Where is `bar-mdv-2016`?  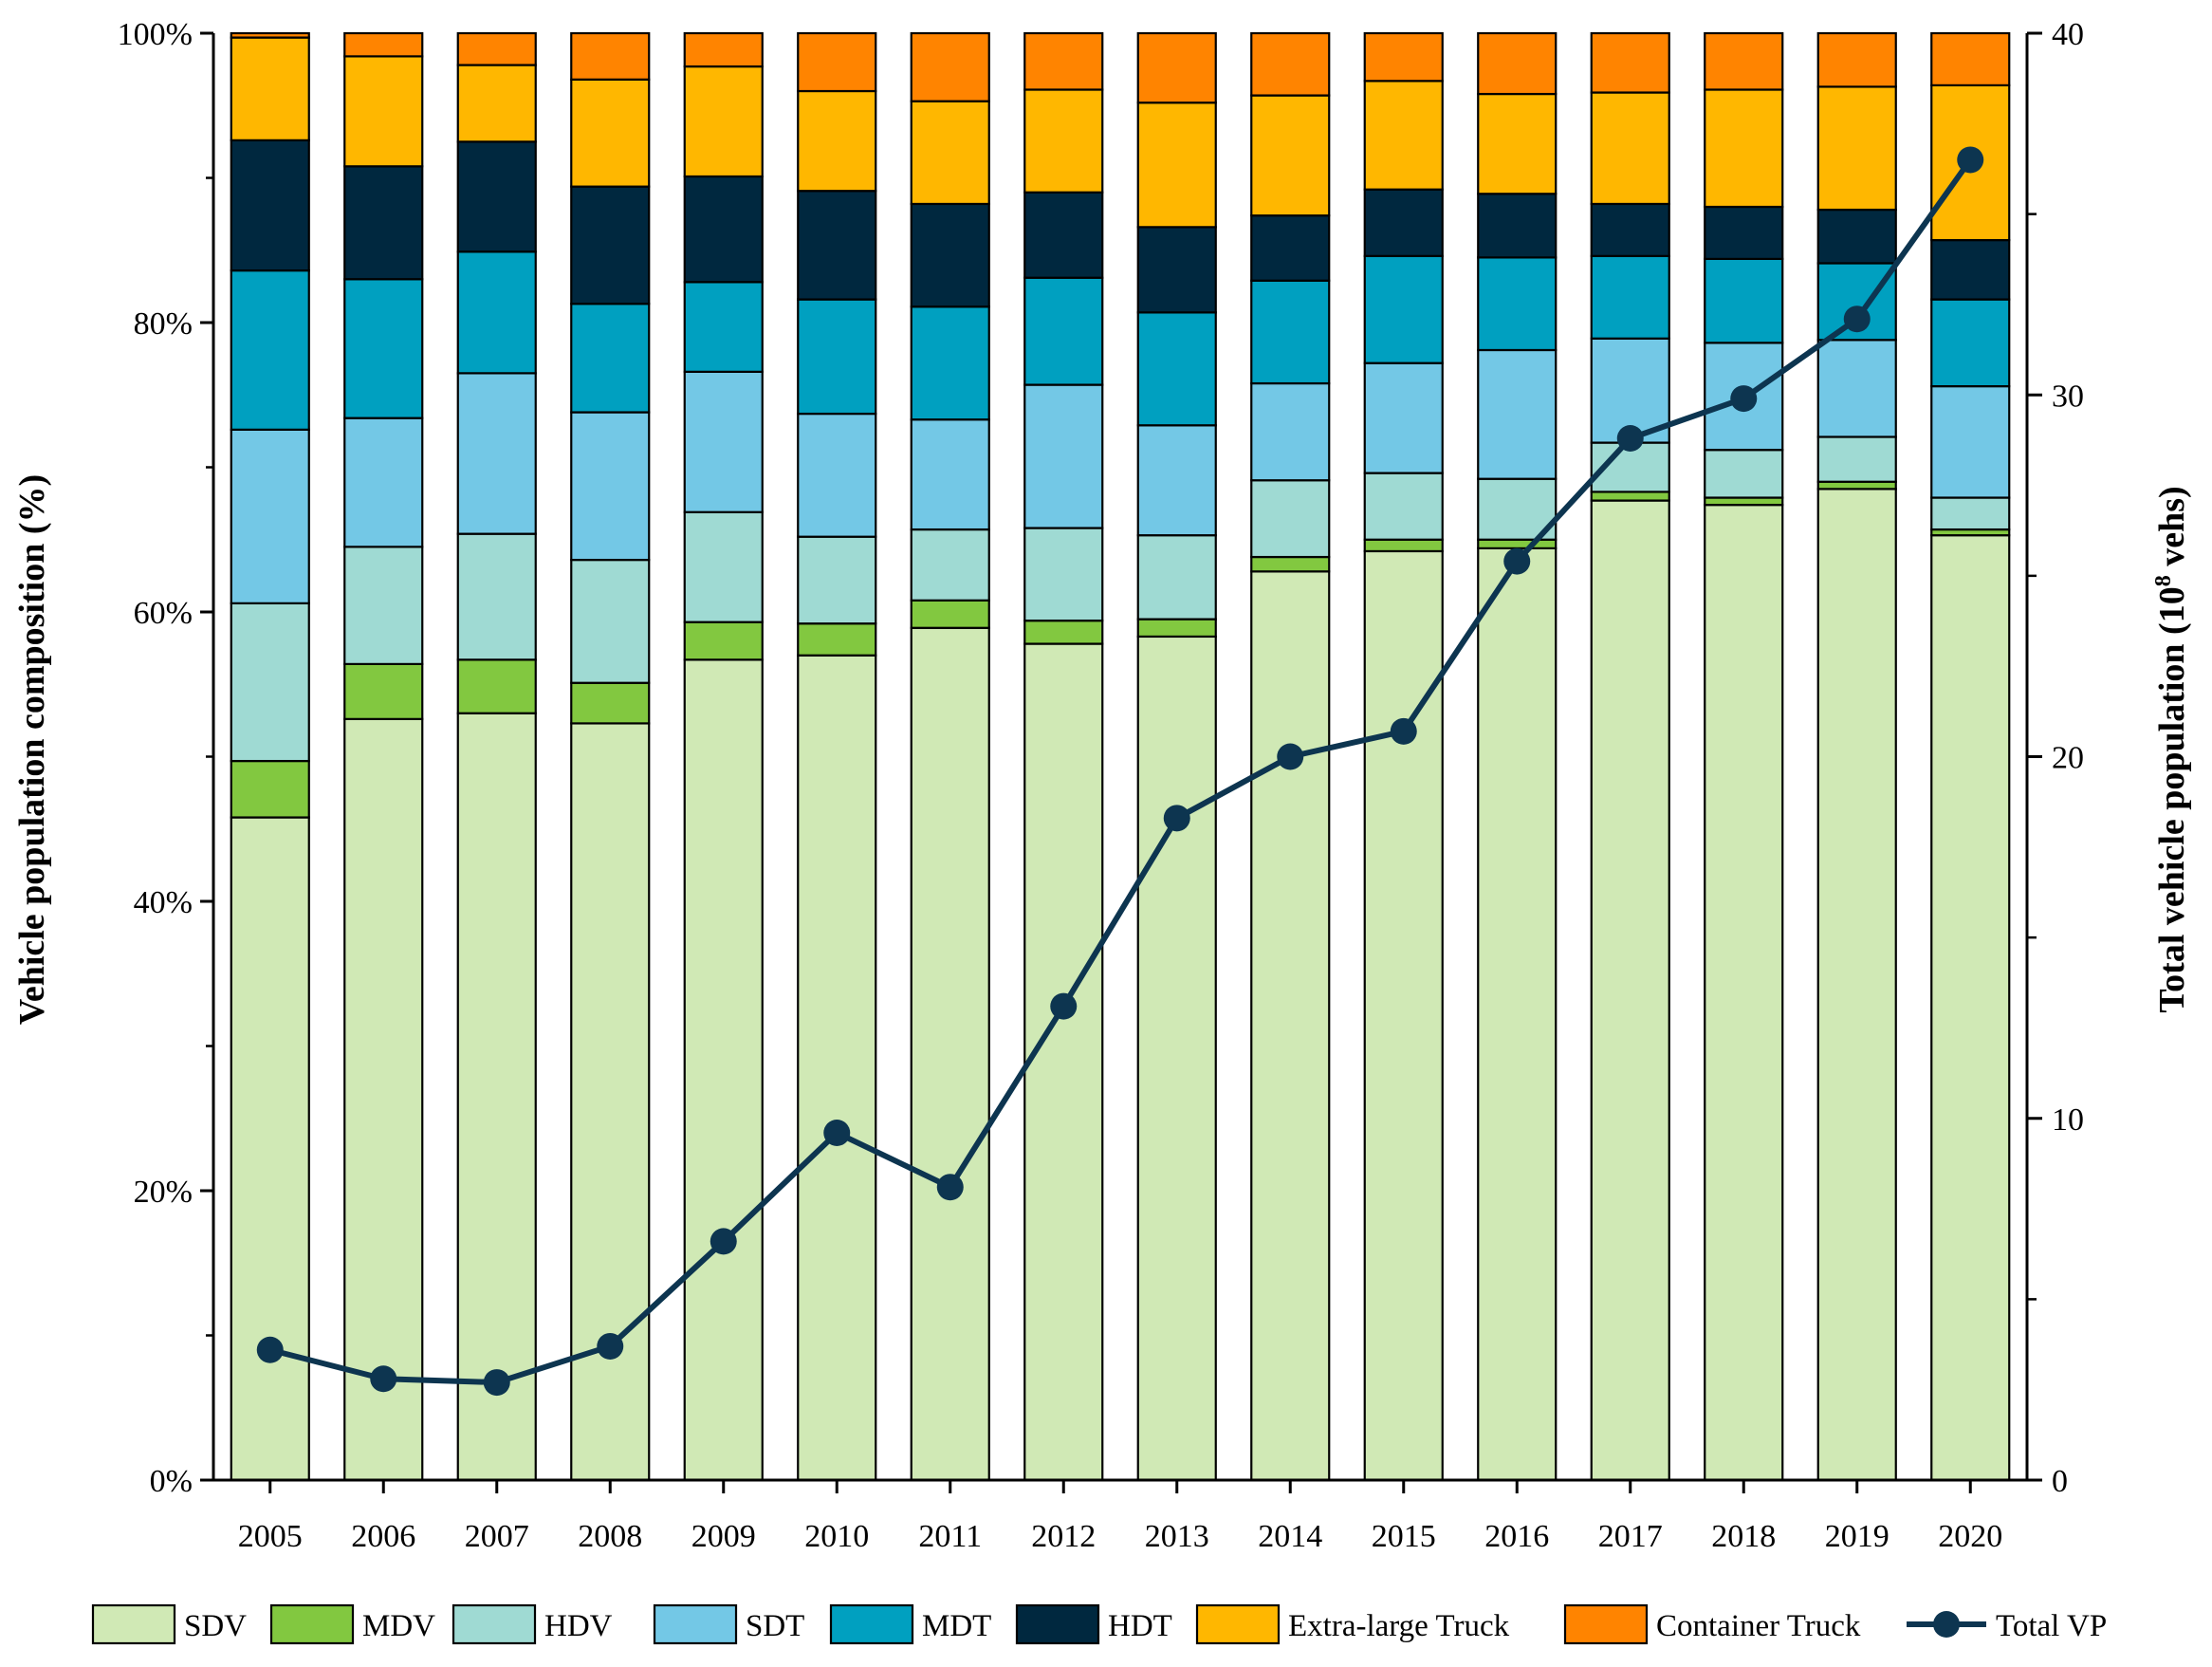 bar-mdv-2016 is located at coordinates (1517, 543).